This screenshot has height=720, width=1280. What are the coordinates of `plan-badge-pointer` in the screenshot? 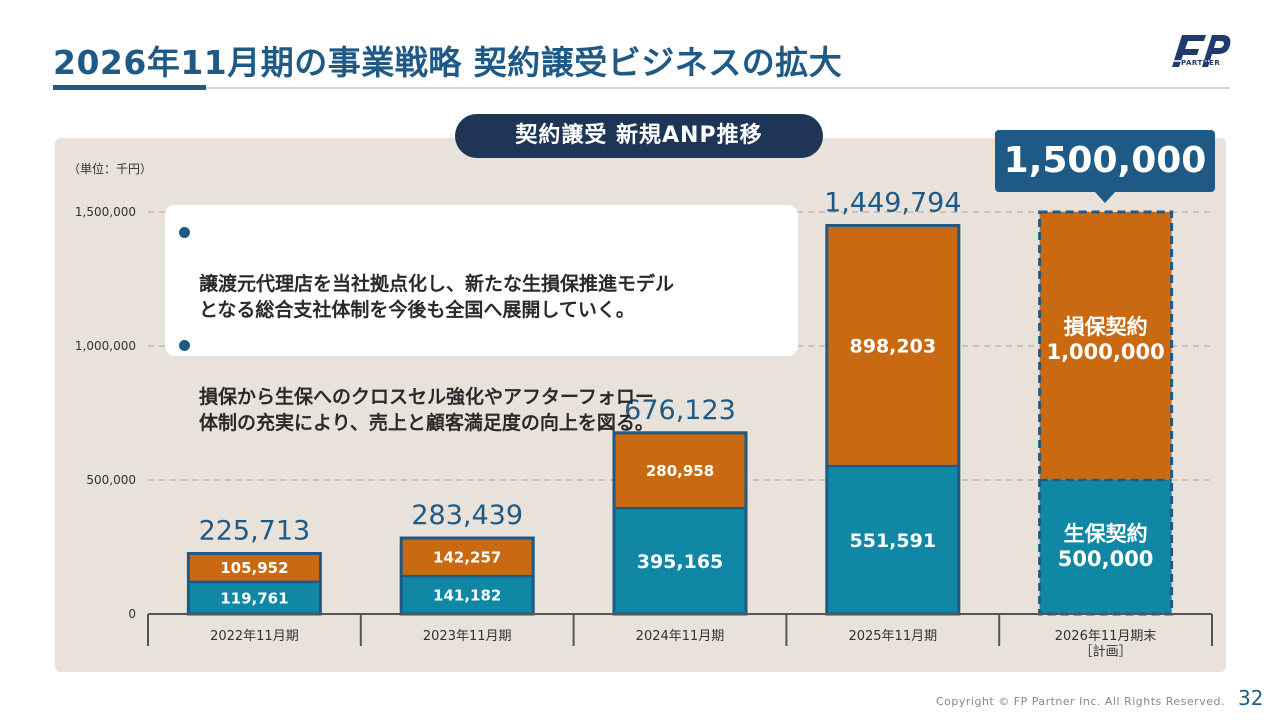 It's located at (1105, 197).